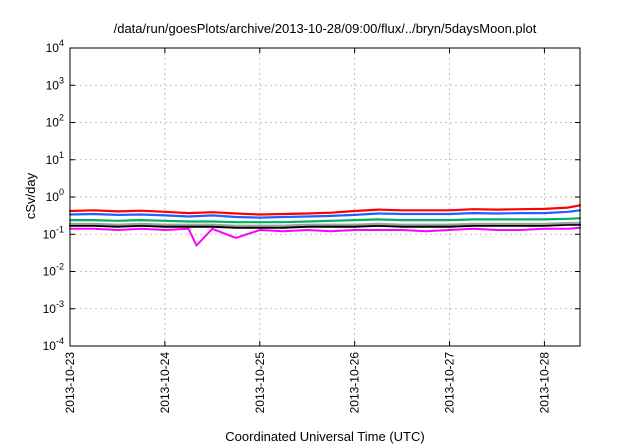 This screenshot has height=448, width=640. I want to click on x-tick-label: 2013-10-28, so click(544, 383).